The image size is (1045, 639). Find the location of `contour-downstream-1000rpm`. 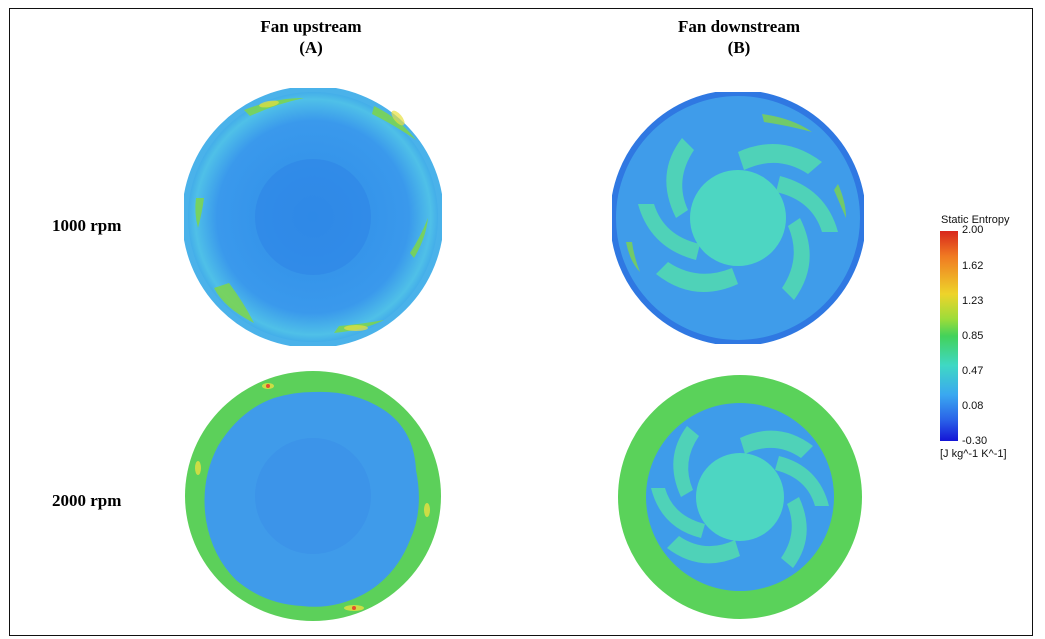

contour-downstream-1000rpm is located at coordinates (738, 218).